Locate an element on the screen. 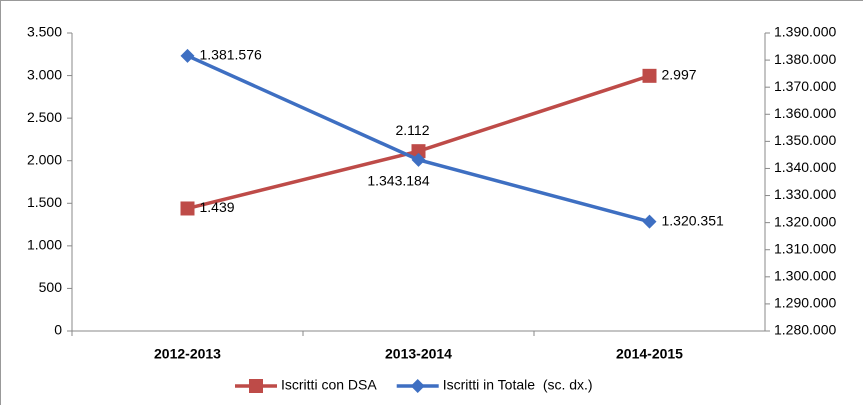 This screenshot has width=863, height=405. y-tick-label: 2.500 is located at coordinates (44, 117).